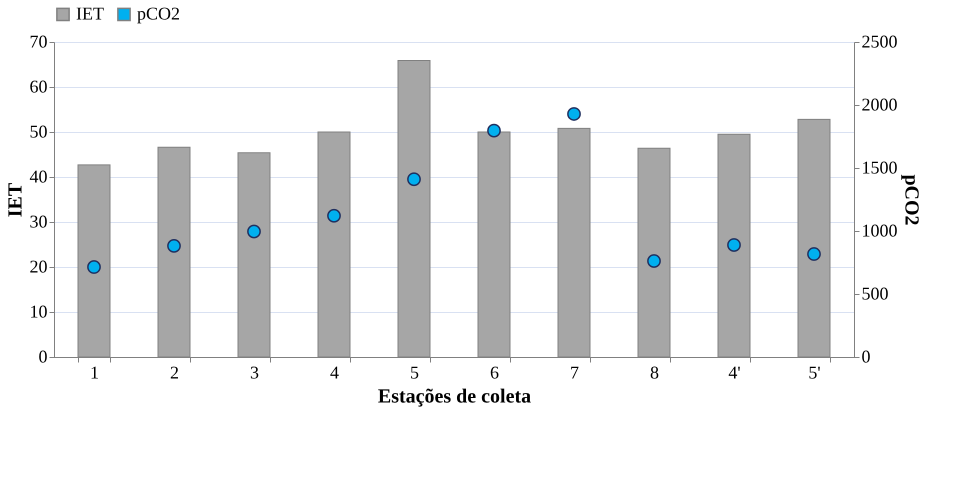  I want to click on y-axis-title: IET, so click(15, 200).